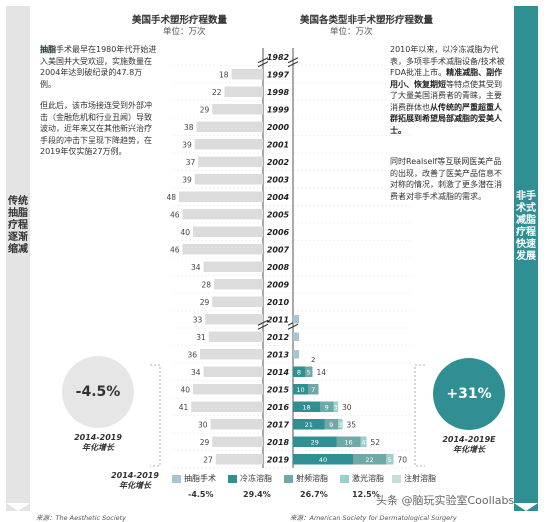  Describe the element at coordinates (296, 354) in the screenshot. I see `right-bar-stub-2013` at that location.